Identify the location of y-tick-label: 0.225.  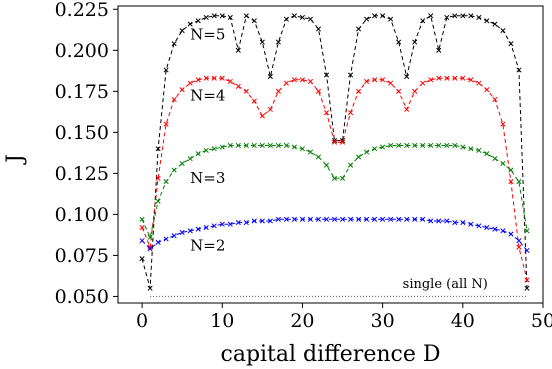
(82, 10).